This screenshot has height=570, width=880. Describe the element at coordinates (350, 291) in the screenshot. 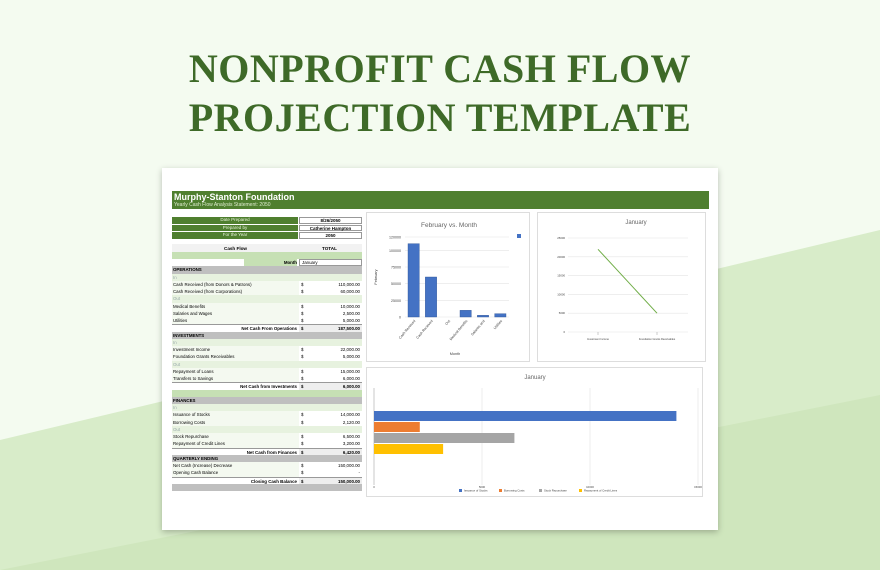

I see `row-value: 60,000.00` at that location.